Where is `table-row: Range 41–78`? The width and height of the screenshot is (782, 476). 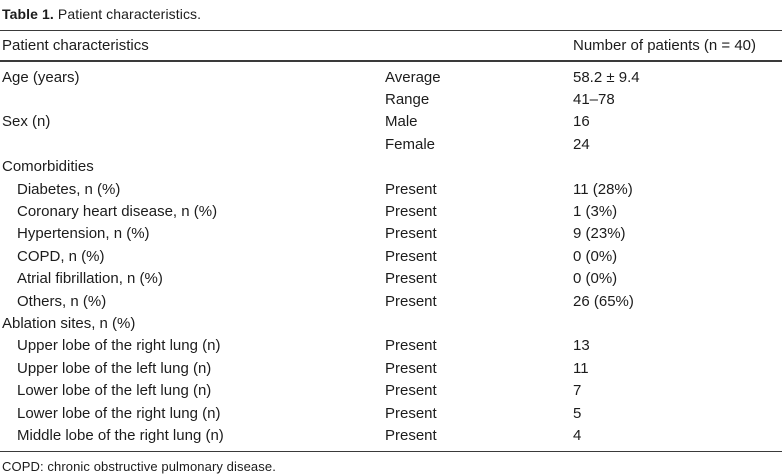
table-row: Range 41–78 is located at coordinates (391, 99).